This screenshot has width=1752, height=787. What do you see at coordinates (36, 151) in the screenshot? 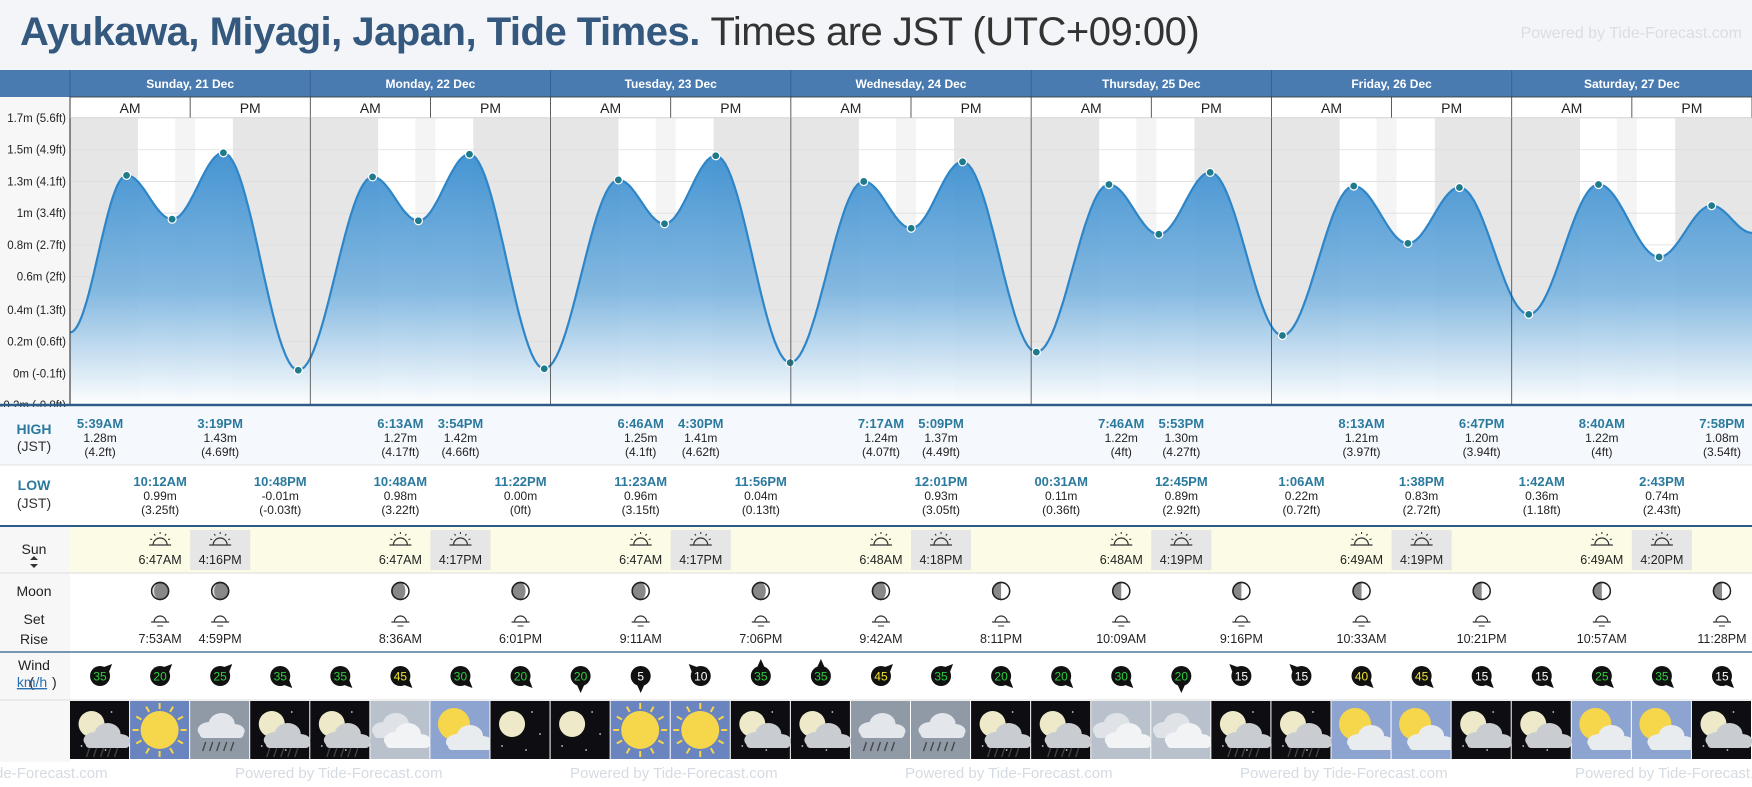
I see `y-tick-label: 1.5m (4.9ft)` at bounding box center [36, 151].